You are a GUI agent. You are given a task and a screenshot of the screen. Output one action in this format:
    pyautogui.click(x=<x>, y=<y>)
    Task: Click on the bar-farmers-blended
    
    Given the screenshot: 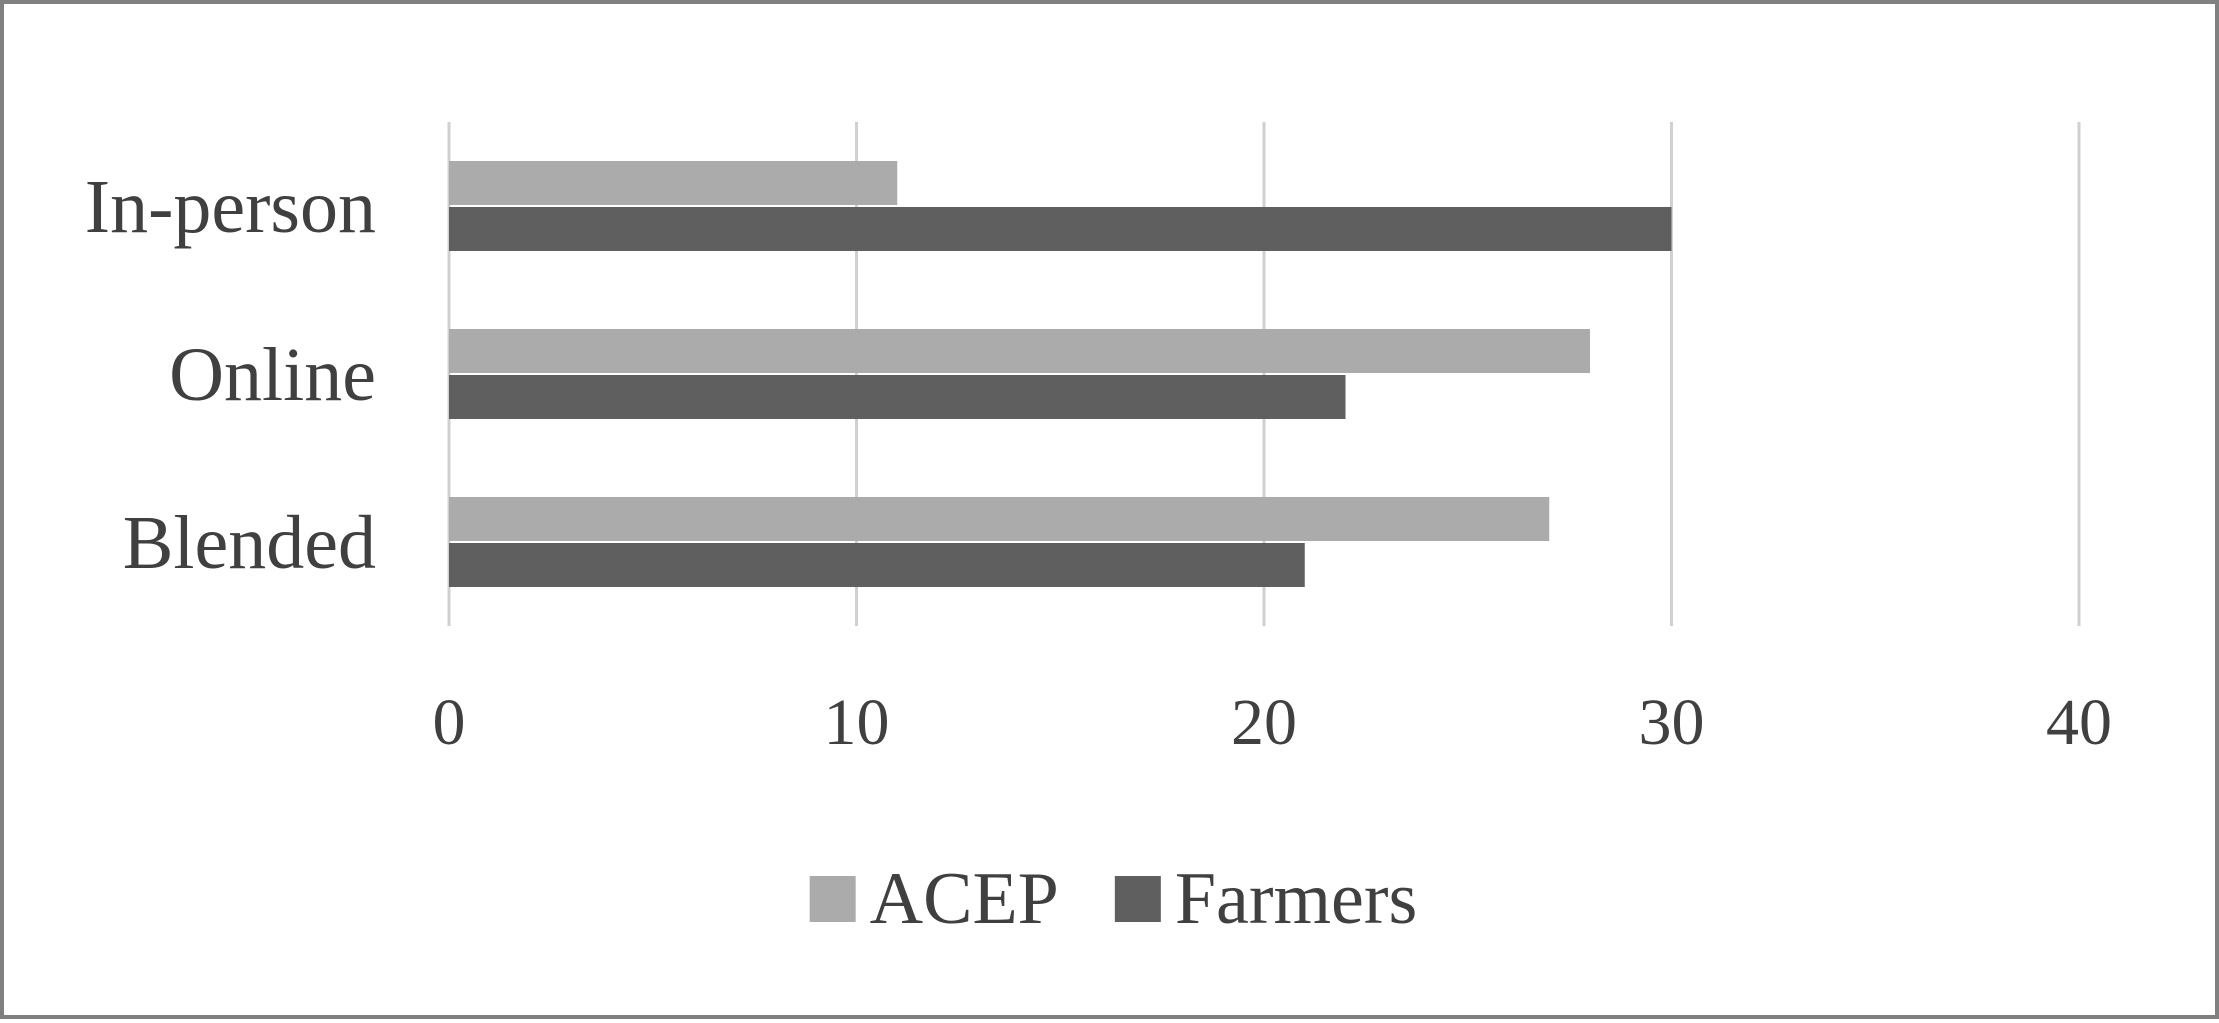 What is the action you would take?
    pyautogui.click(x=877, y=565)
    